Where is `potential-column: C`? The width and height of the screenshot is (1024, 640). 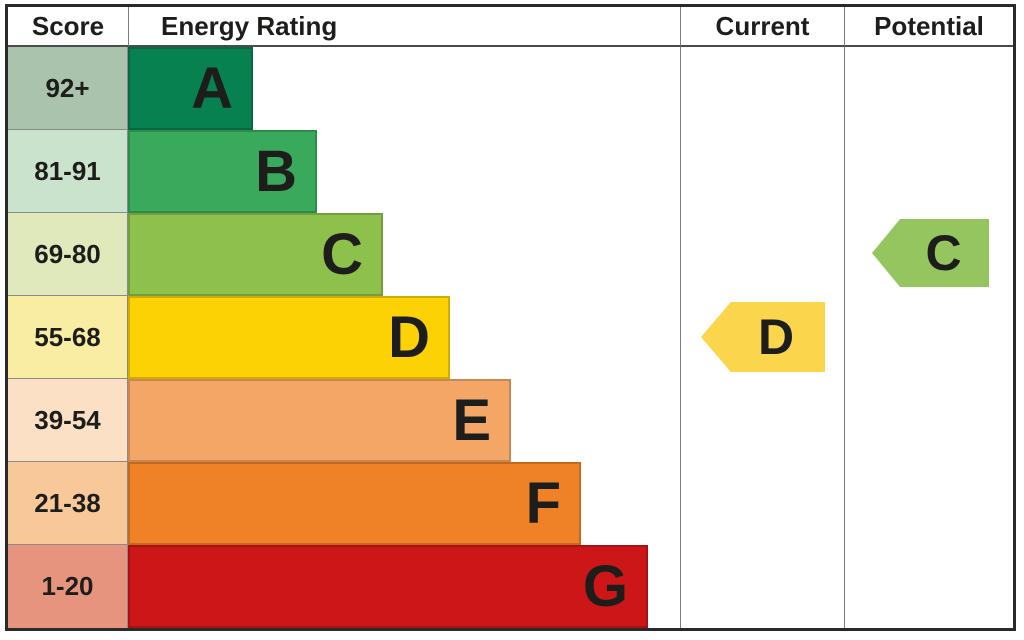
potential-column: C is located at coordinates (928, 337).